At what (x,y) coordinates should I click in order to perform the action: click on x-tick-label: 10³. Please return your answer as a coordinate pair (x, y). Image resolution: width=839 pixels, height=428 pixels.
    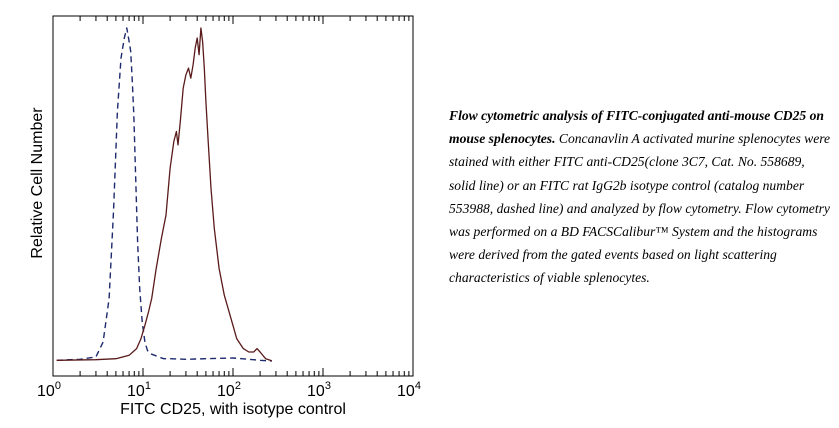
    Looking at the image, I should click on (319, 390).